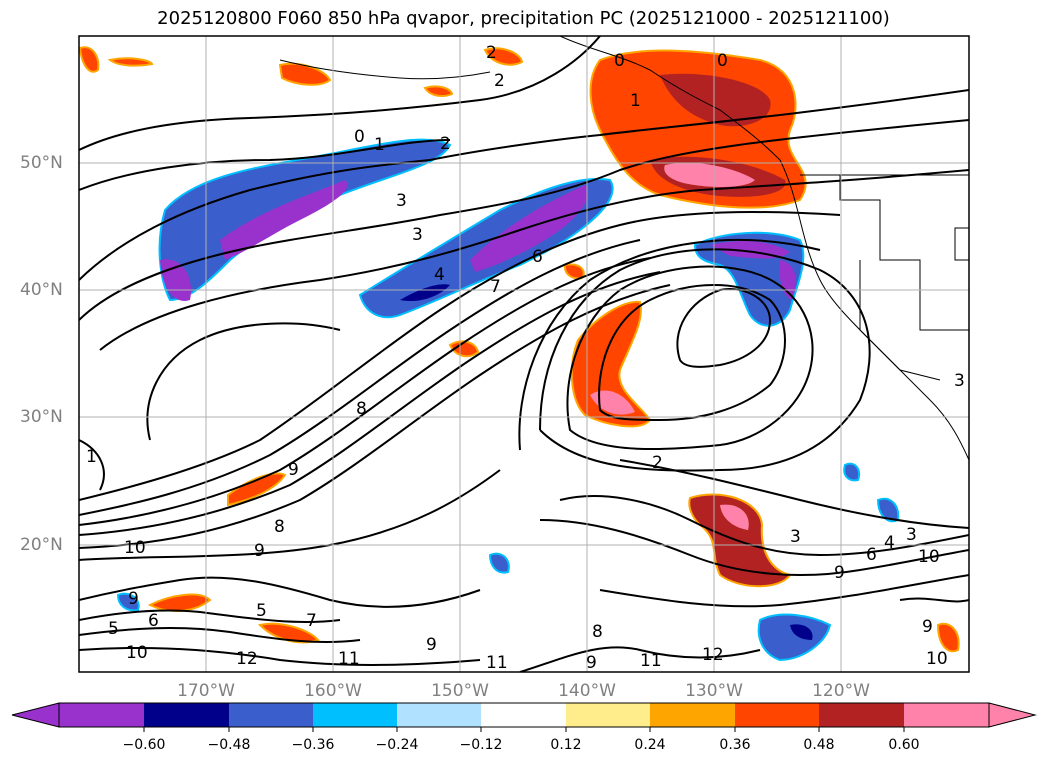 This screenshot has height=765, width=1047. Describe the element at coordinates (144, 745) in the screenshot. I see `colorbar-tick-label: −0.60` at that location.